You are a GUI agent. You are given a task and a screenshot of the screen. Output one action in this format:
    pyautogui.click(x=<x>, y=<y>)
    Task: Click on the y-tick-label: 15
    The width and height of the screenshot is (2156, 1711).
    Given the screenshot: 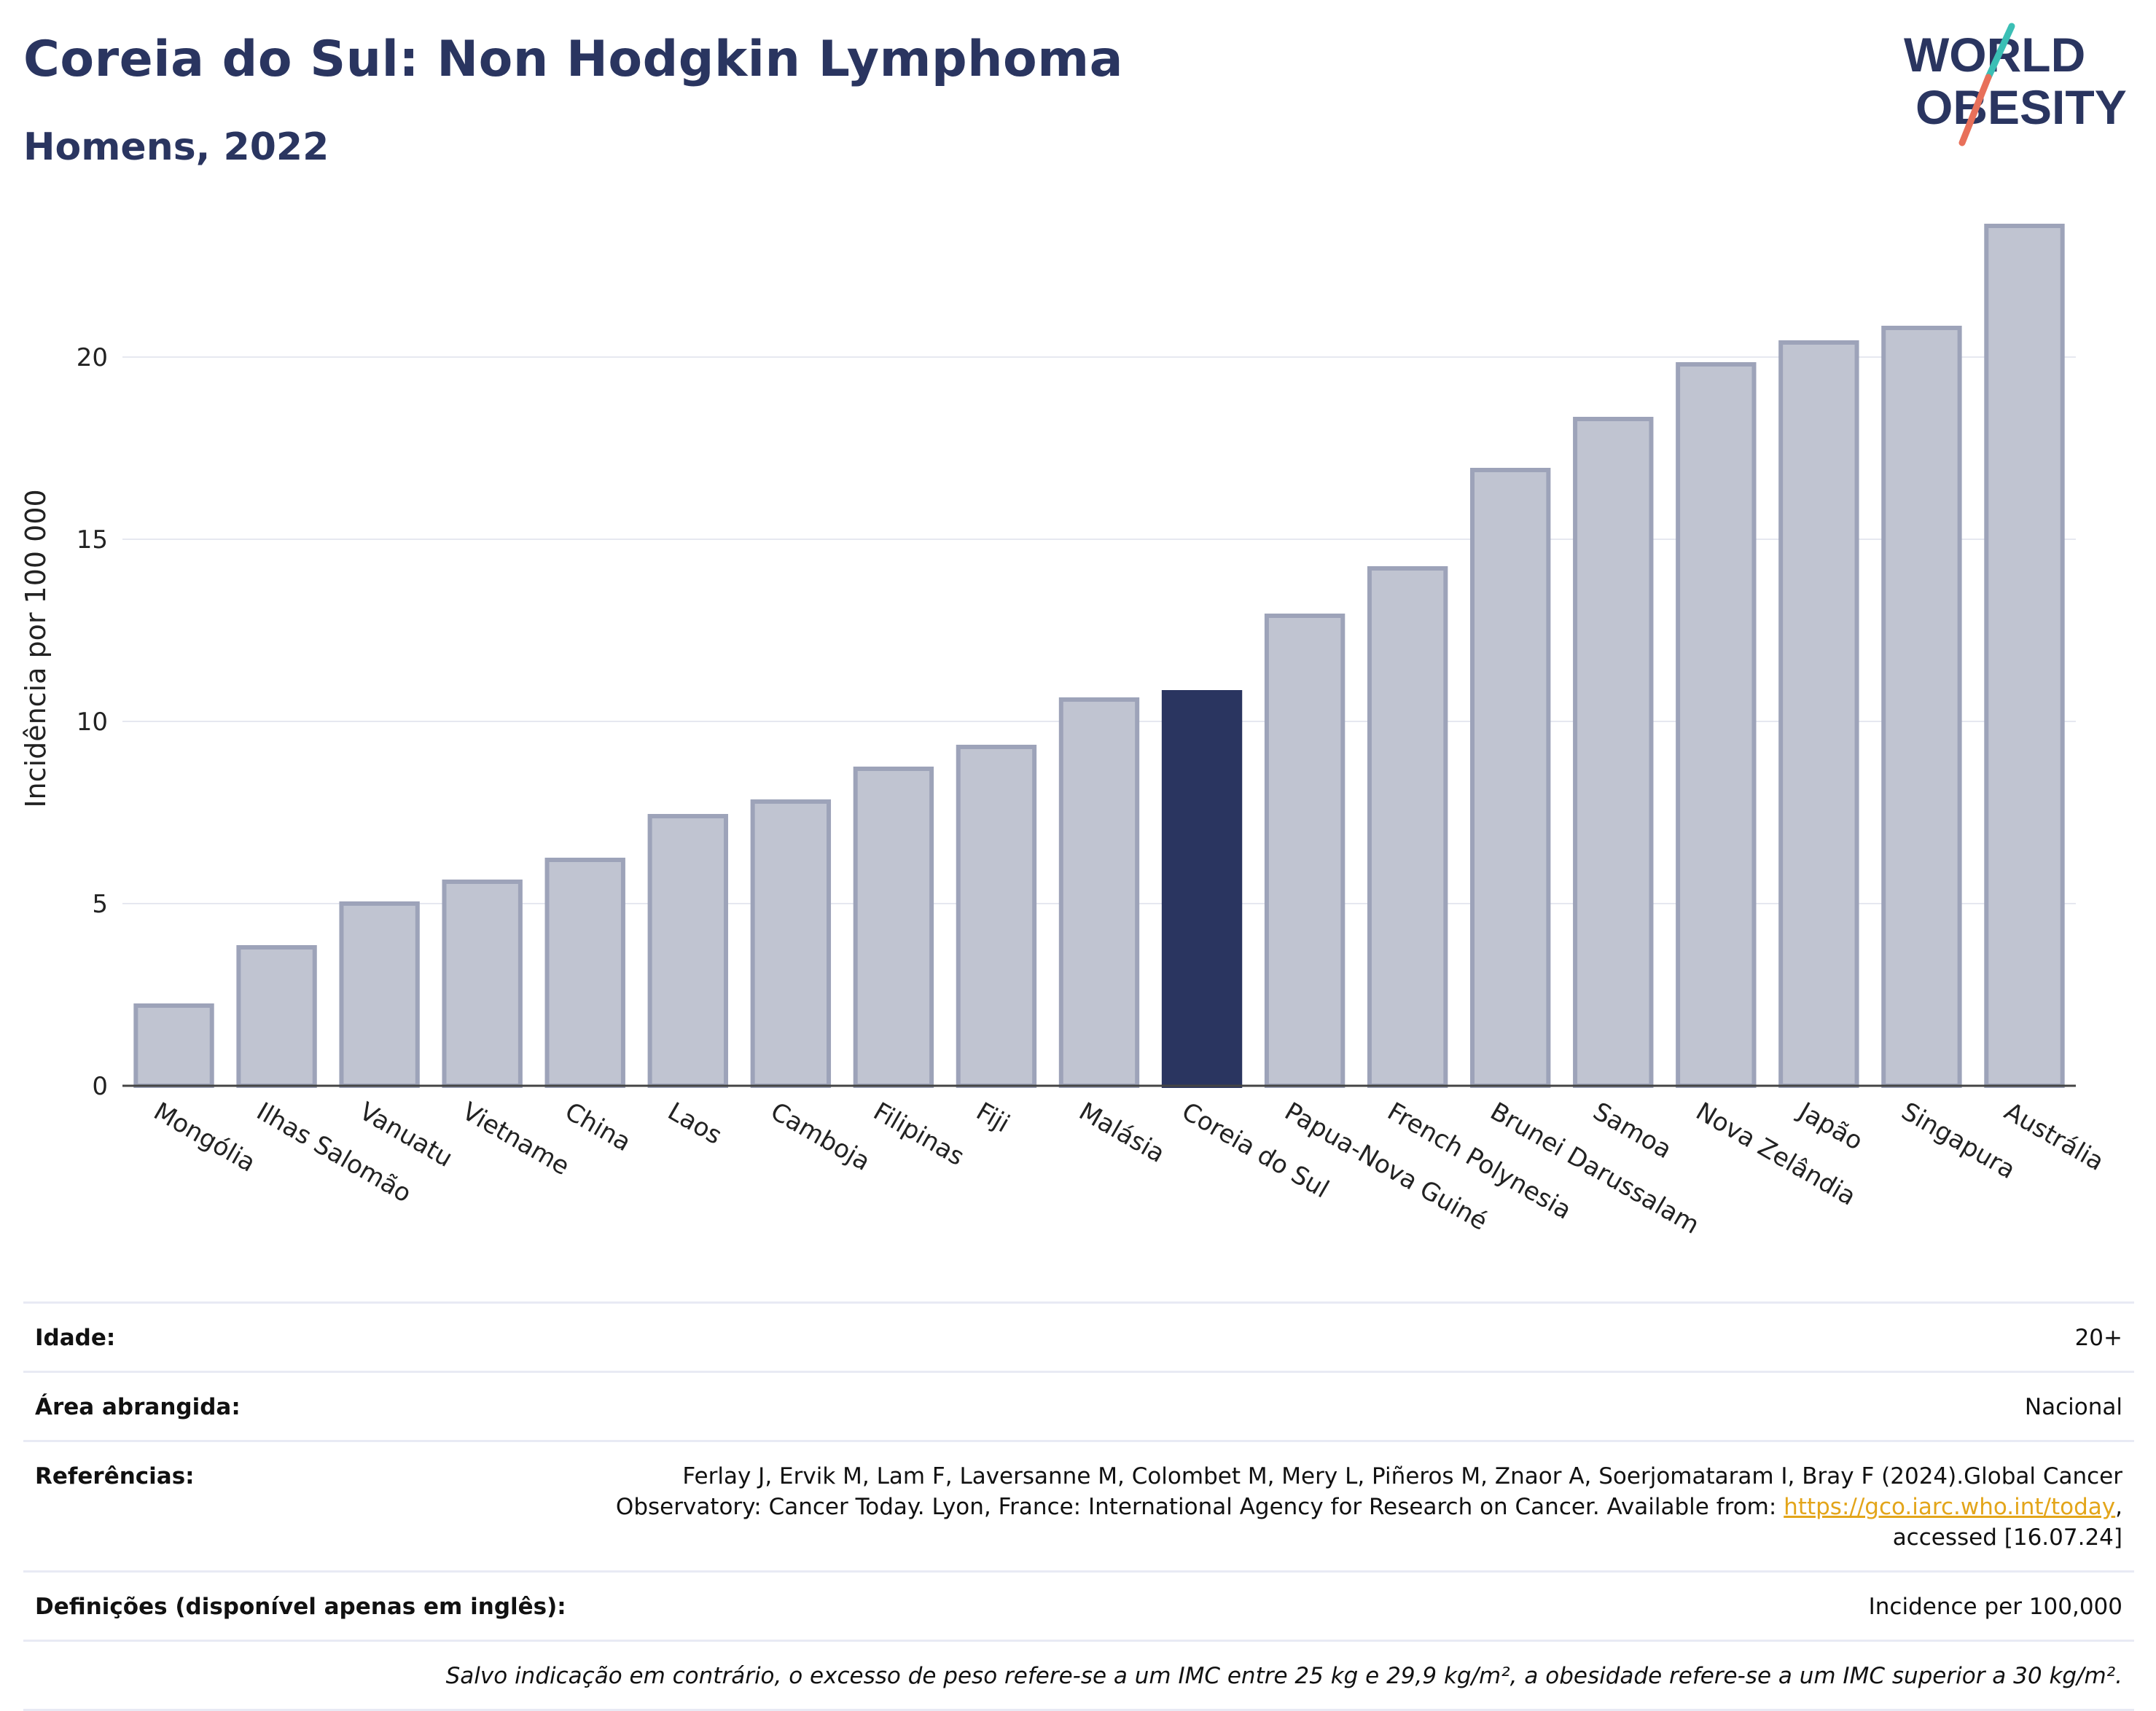 What is the action you would take?
    pyautogui.click(x=93, y=540)
    